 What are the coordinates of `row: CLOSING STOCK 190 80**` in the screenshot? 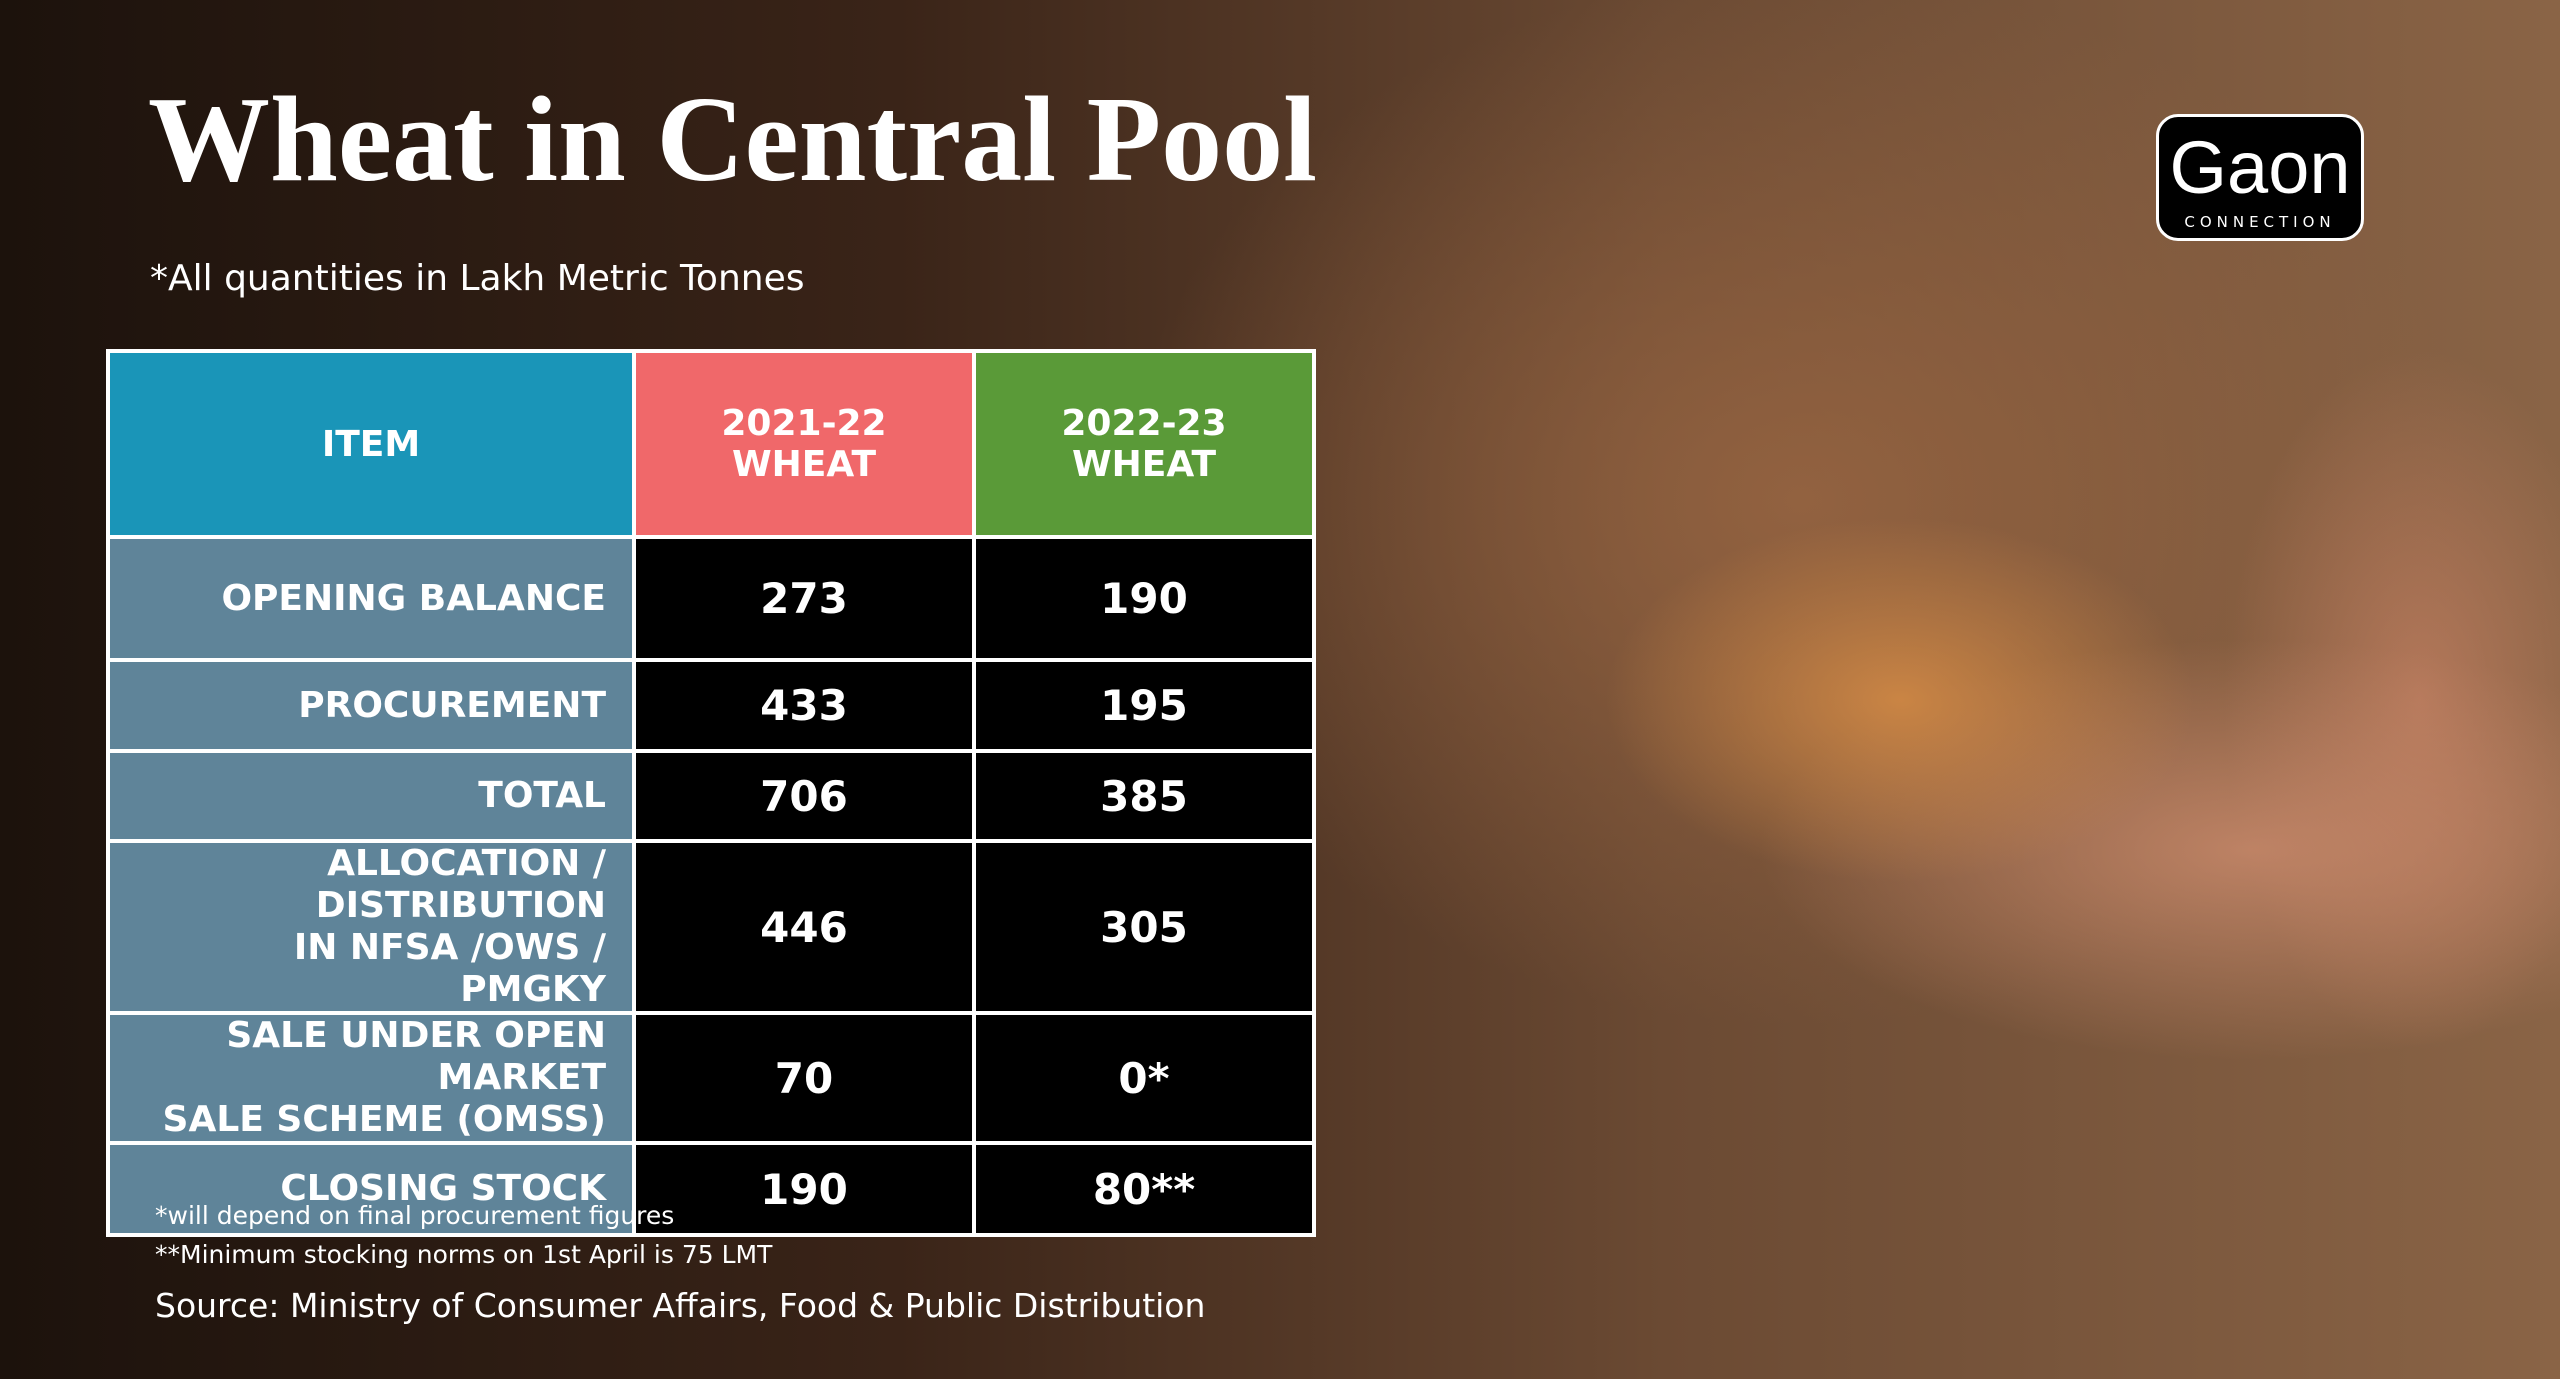 It's located at (711, 1189).